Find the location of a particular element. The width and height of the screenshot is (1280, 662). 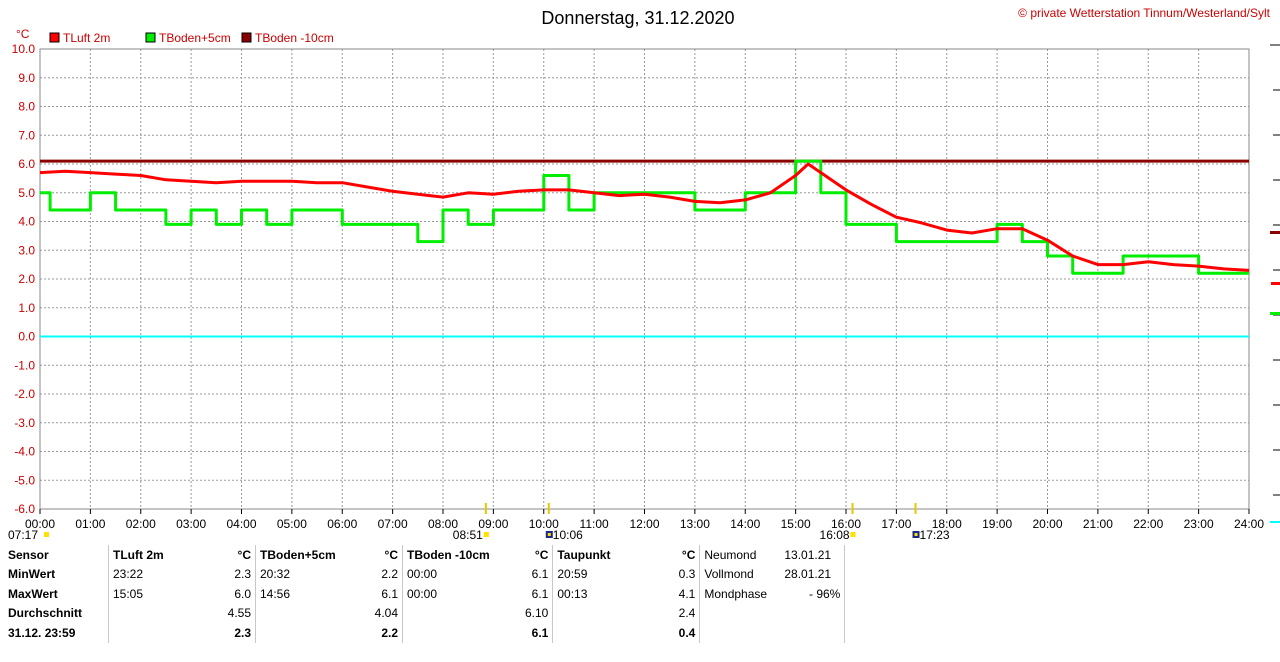

tboden5-max-time: 14:56 is located at coordinates (309, 594).